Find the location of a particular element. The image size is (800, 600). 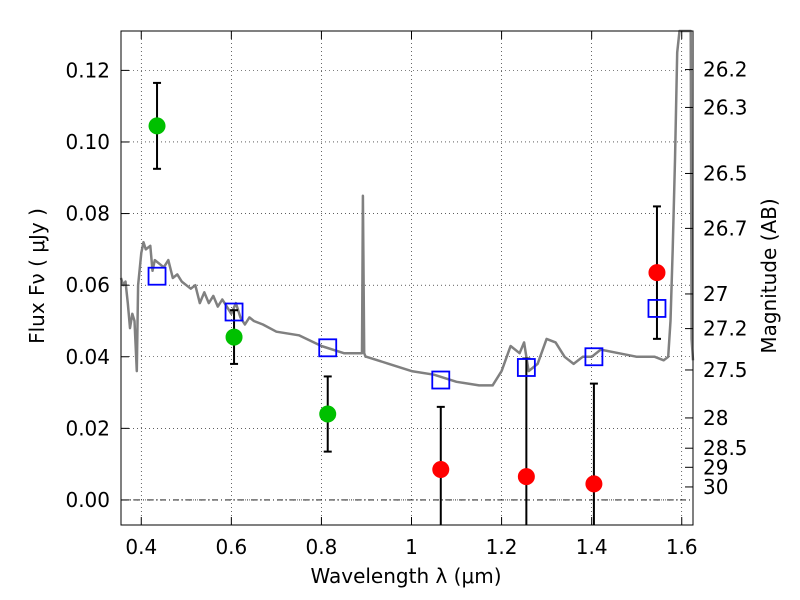

x-tick-label: 0.6 is located at coordinates (231, 547).